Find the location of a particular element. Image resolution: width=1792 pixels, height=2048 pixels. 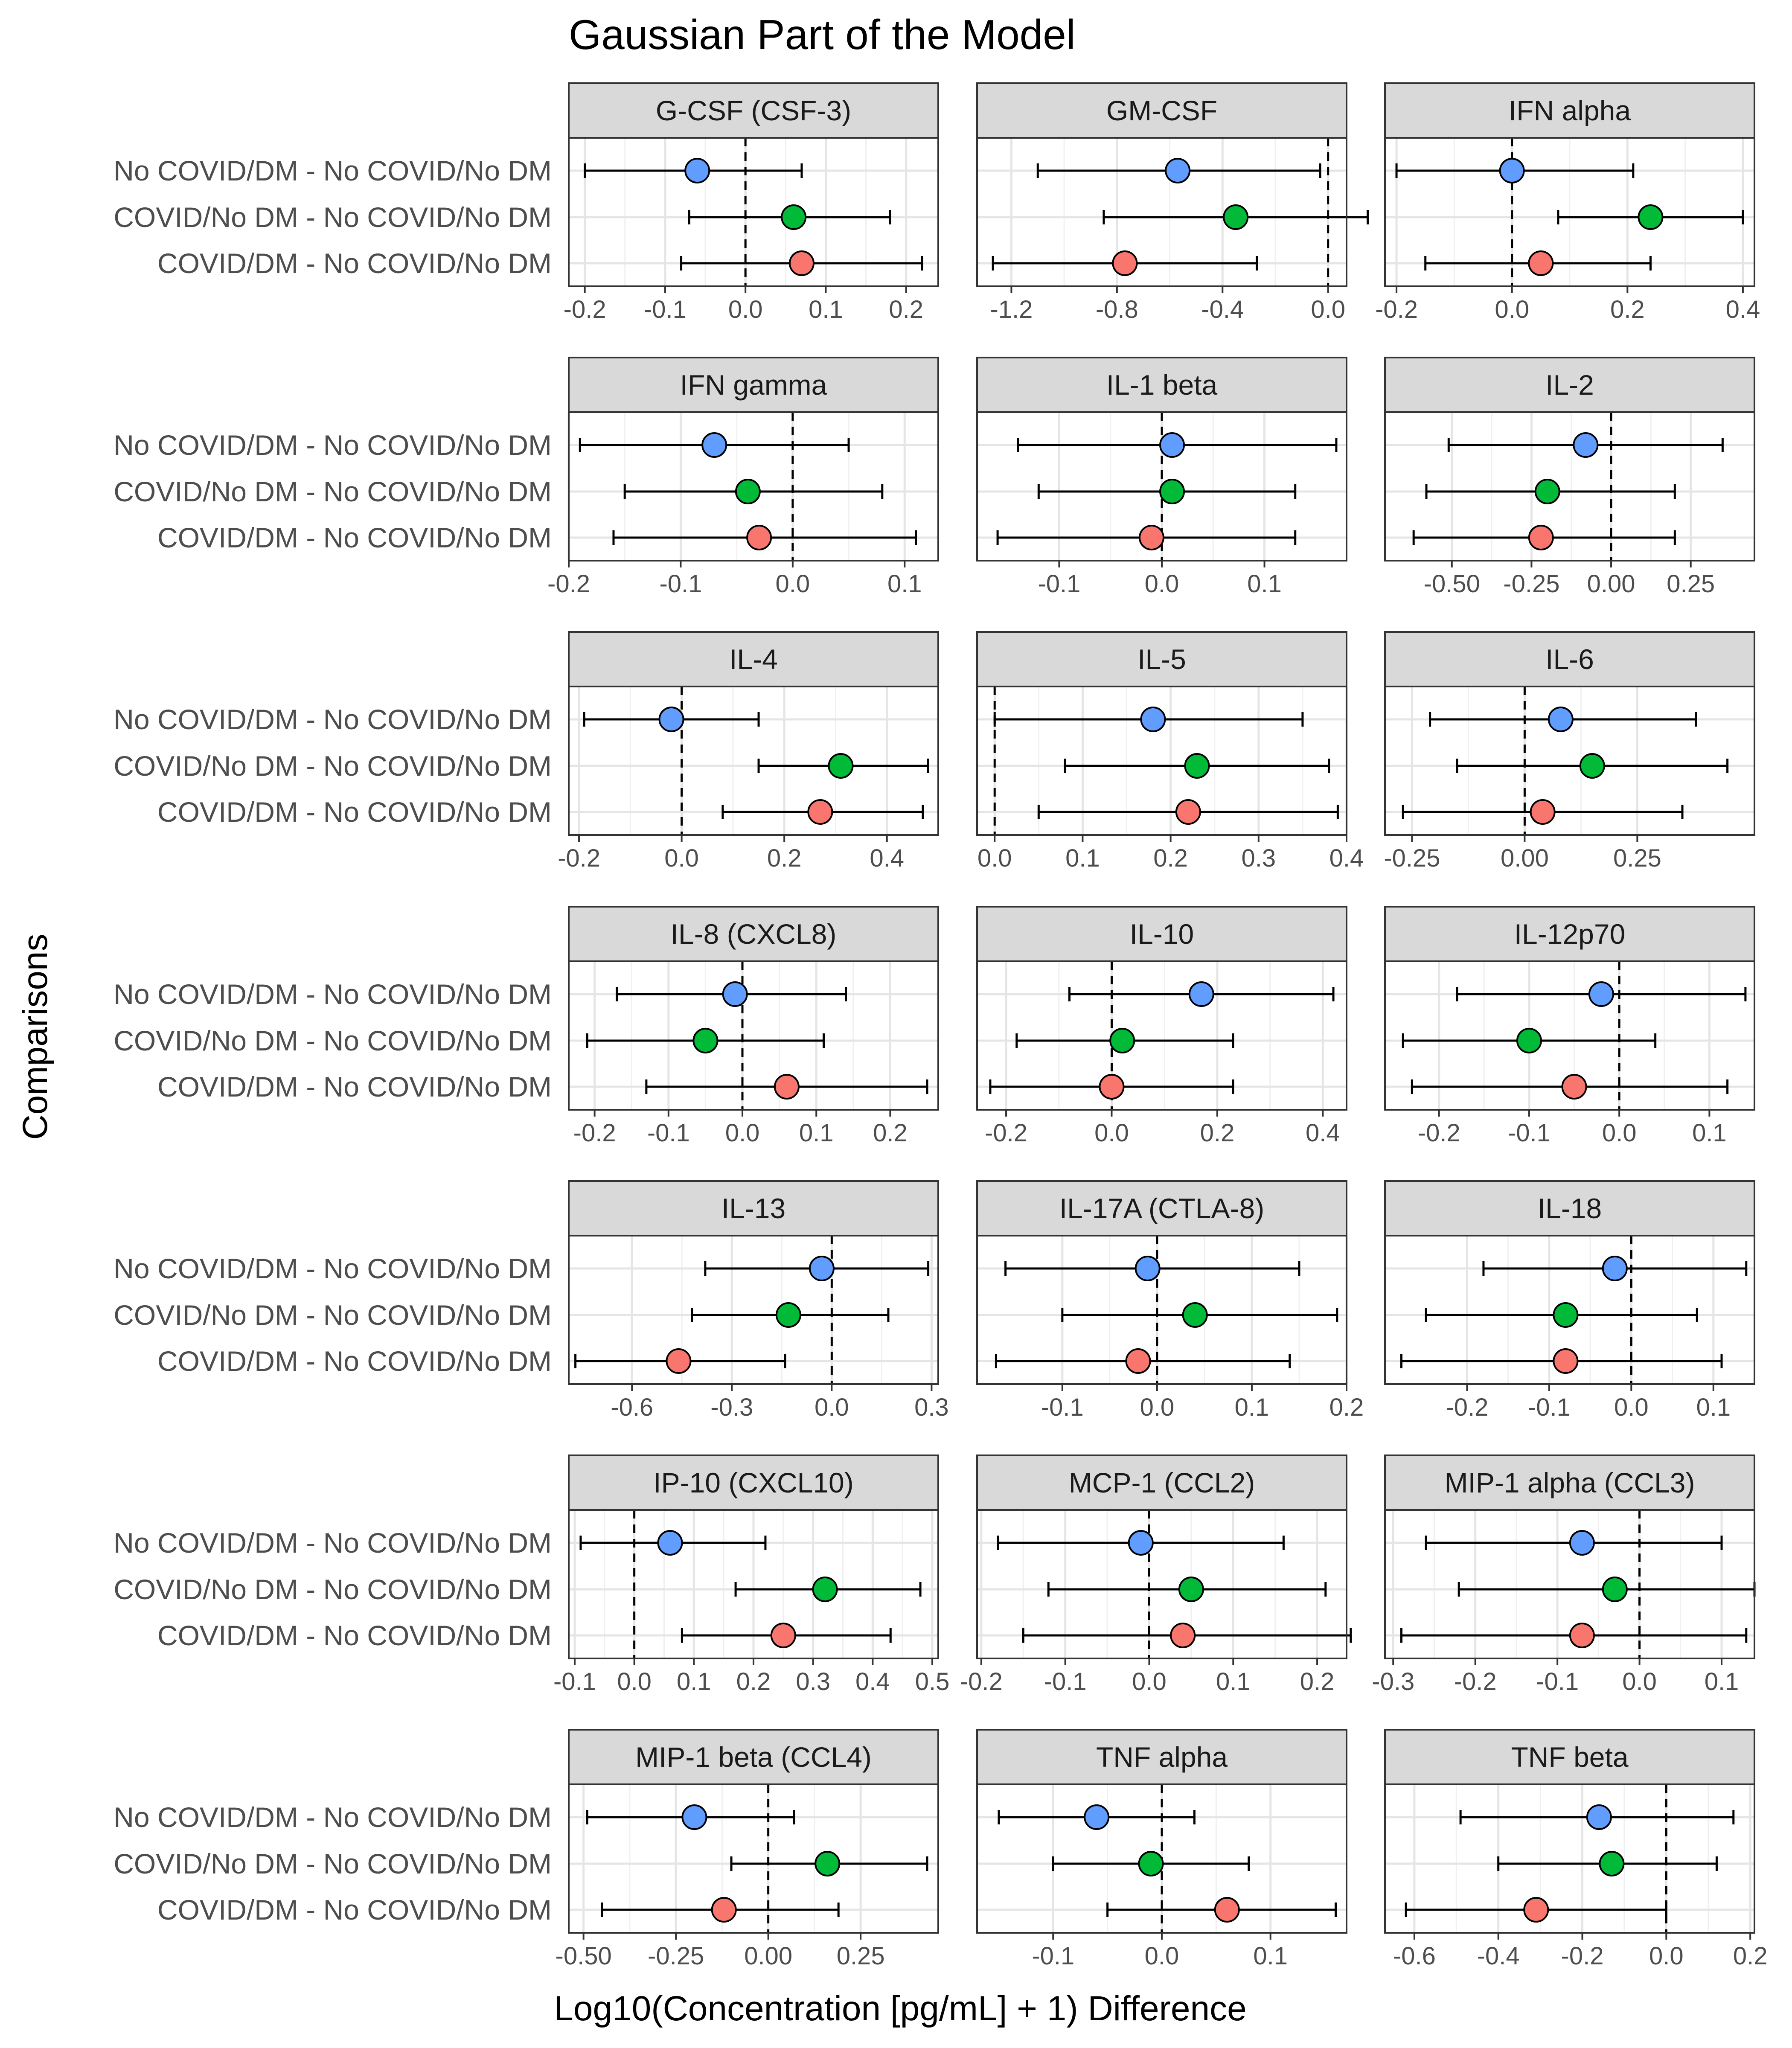

facet-panel: IFN alpha -0.2 0.0 0.2 0.4 is located at coordinates (1567, 202).